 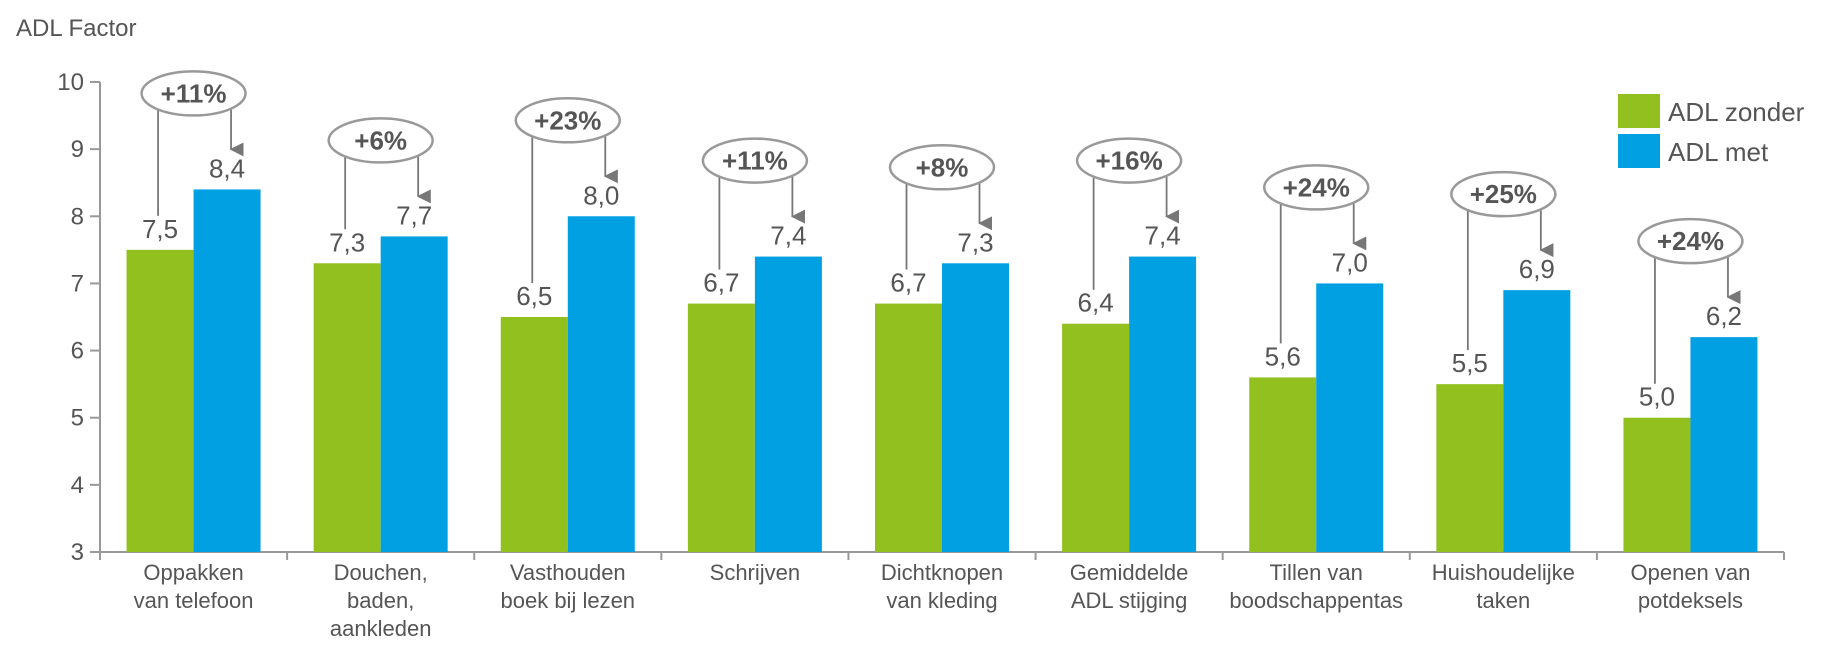 I want to click on increase-label: +23%, so click(x=567, y=120).